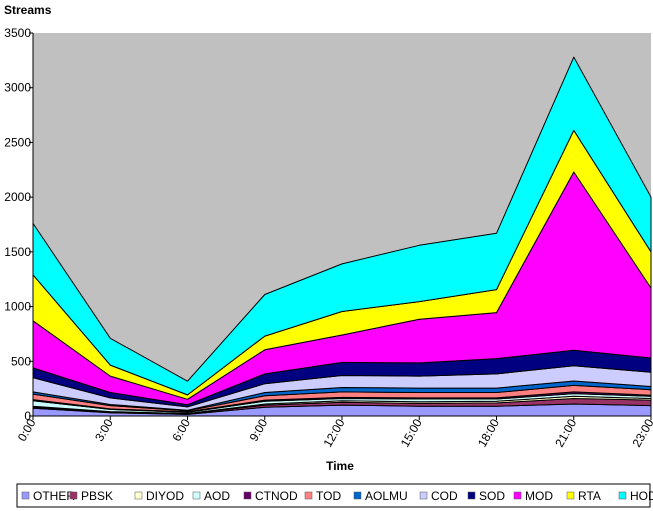 Image resolution: width=653 pixels, height=511 pixels. I want to click on legend-item-other: OTHER, so click(48, 496).